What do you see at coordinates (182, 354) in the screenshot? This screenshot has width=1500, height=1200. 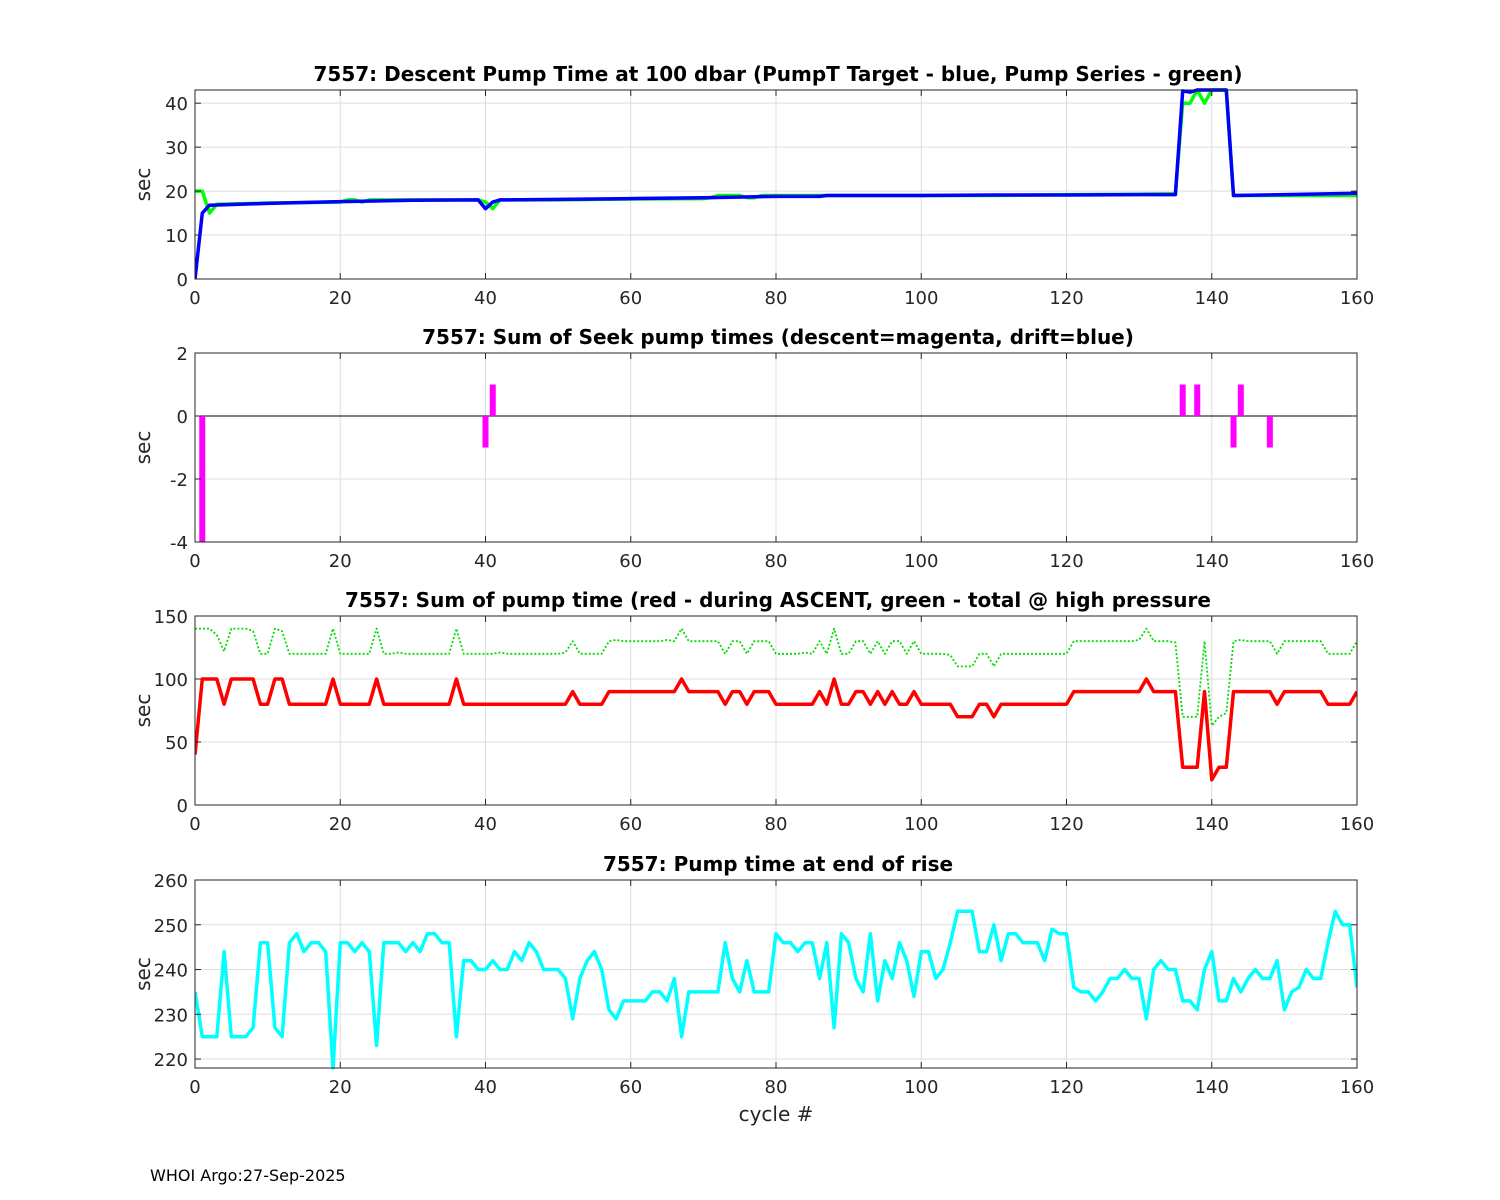 I see `y-tick-label-3: 2` at bounding box center [182, 354].